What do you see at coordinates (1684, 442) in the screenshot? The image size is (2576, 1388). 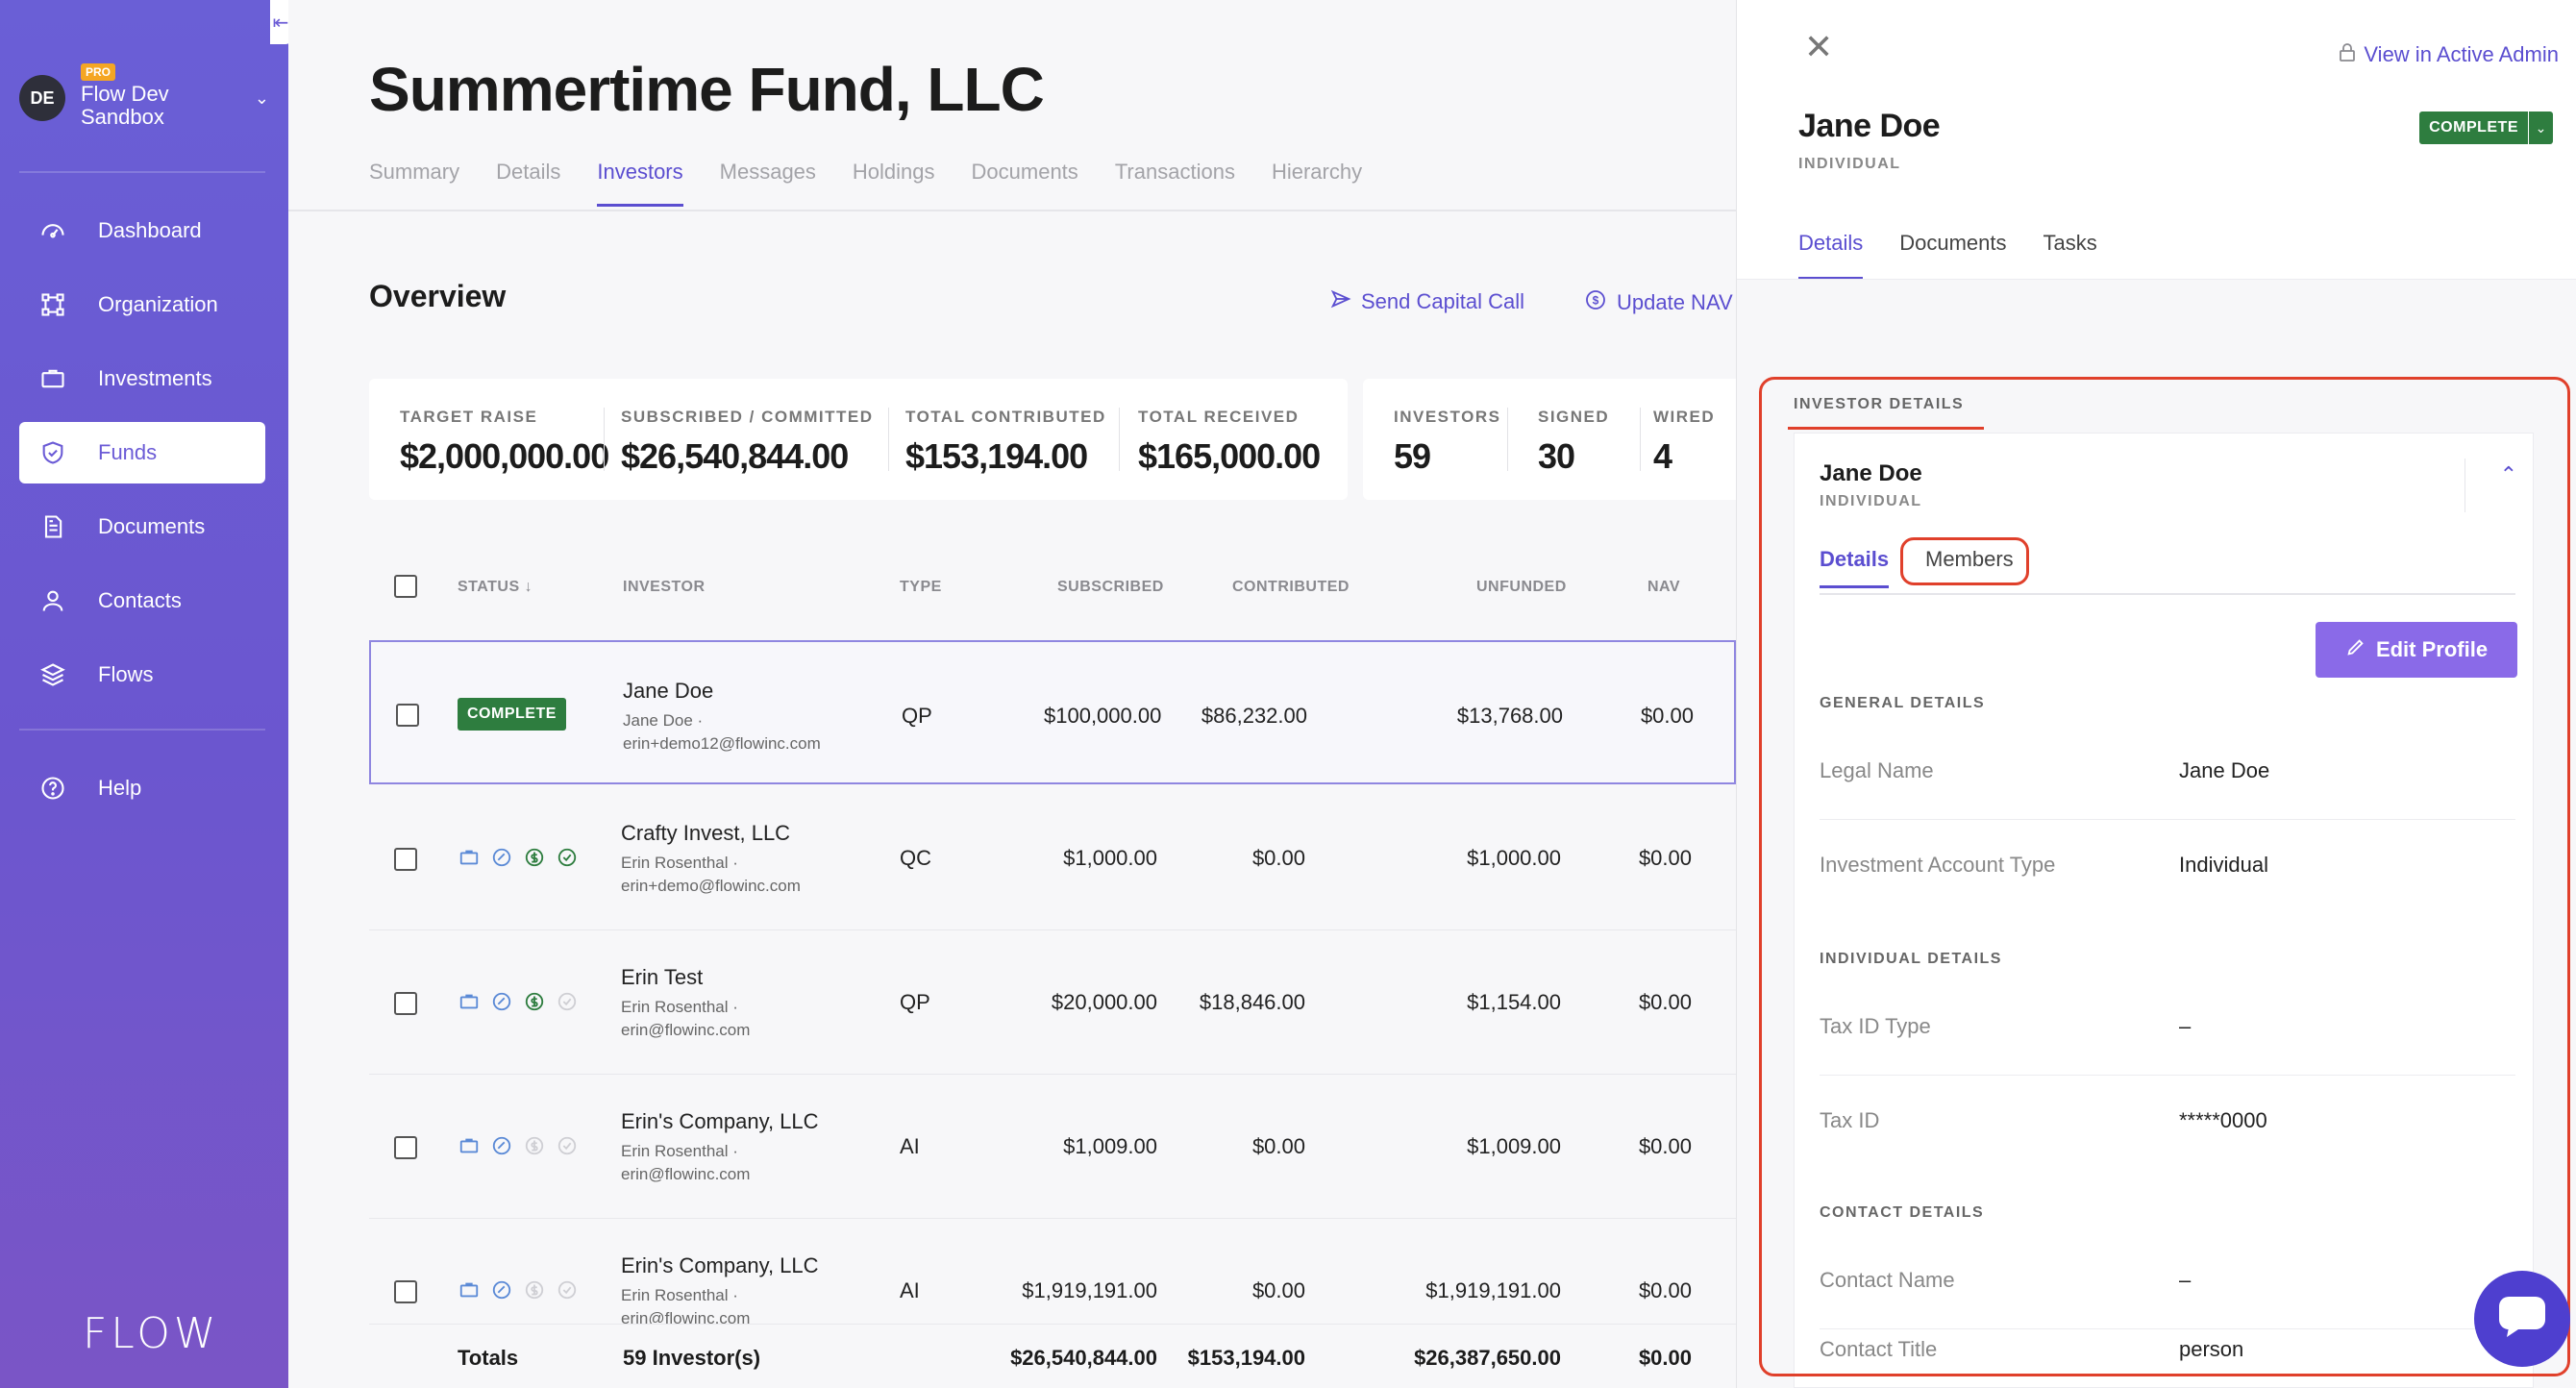 I see `stat-wired: WIRED 4` at bounding box center [1684, 442].